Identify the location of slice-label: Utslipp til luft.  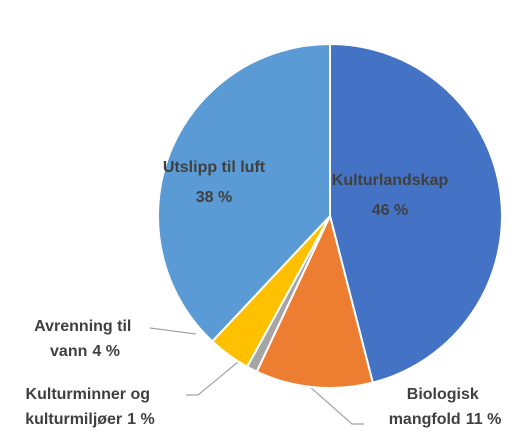
(214, 167).